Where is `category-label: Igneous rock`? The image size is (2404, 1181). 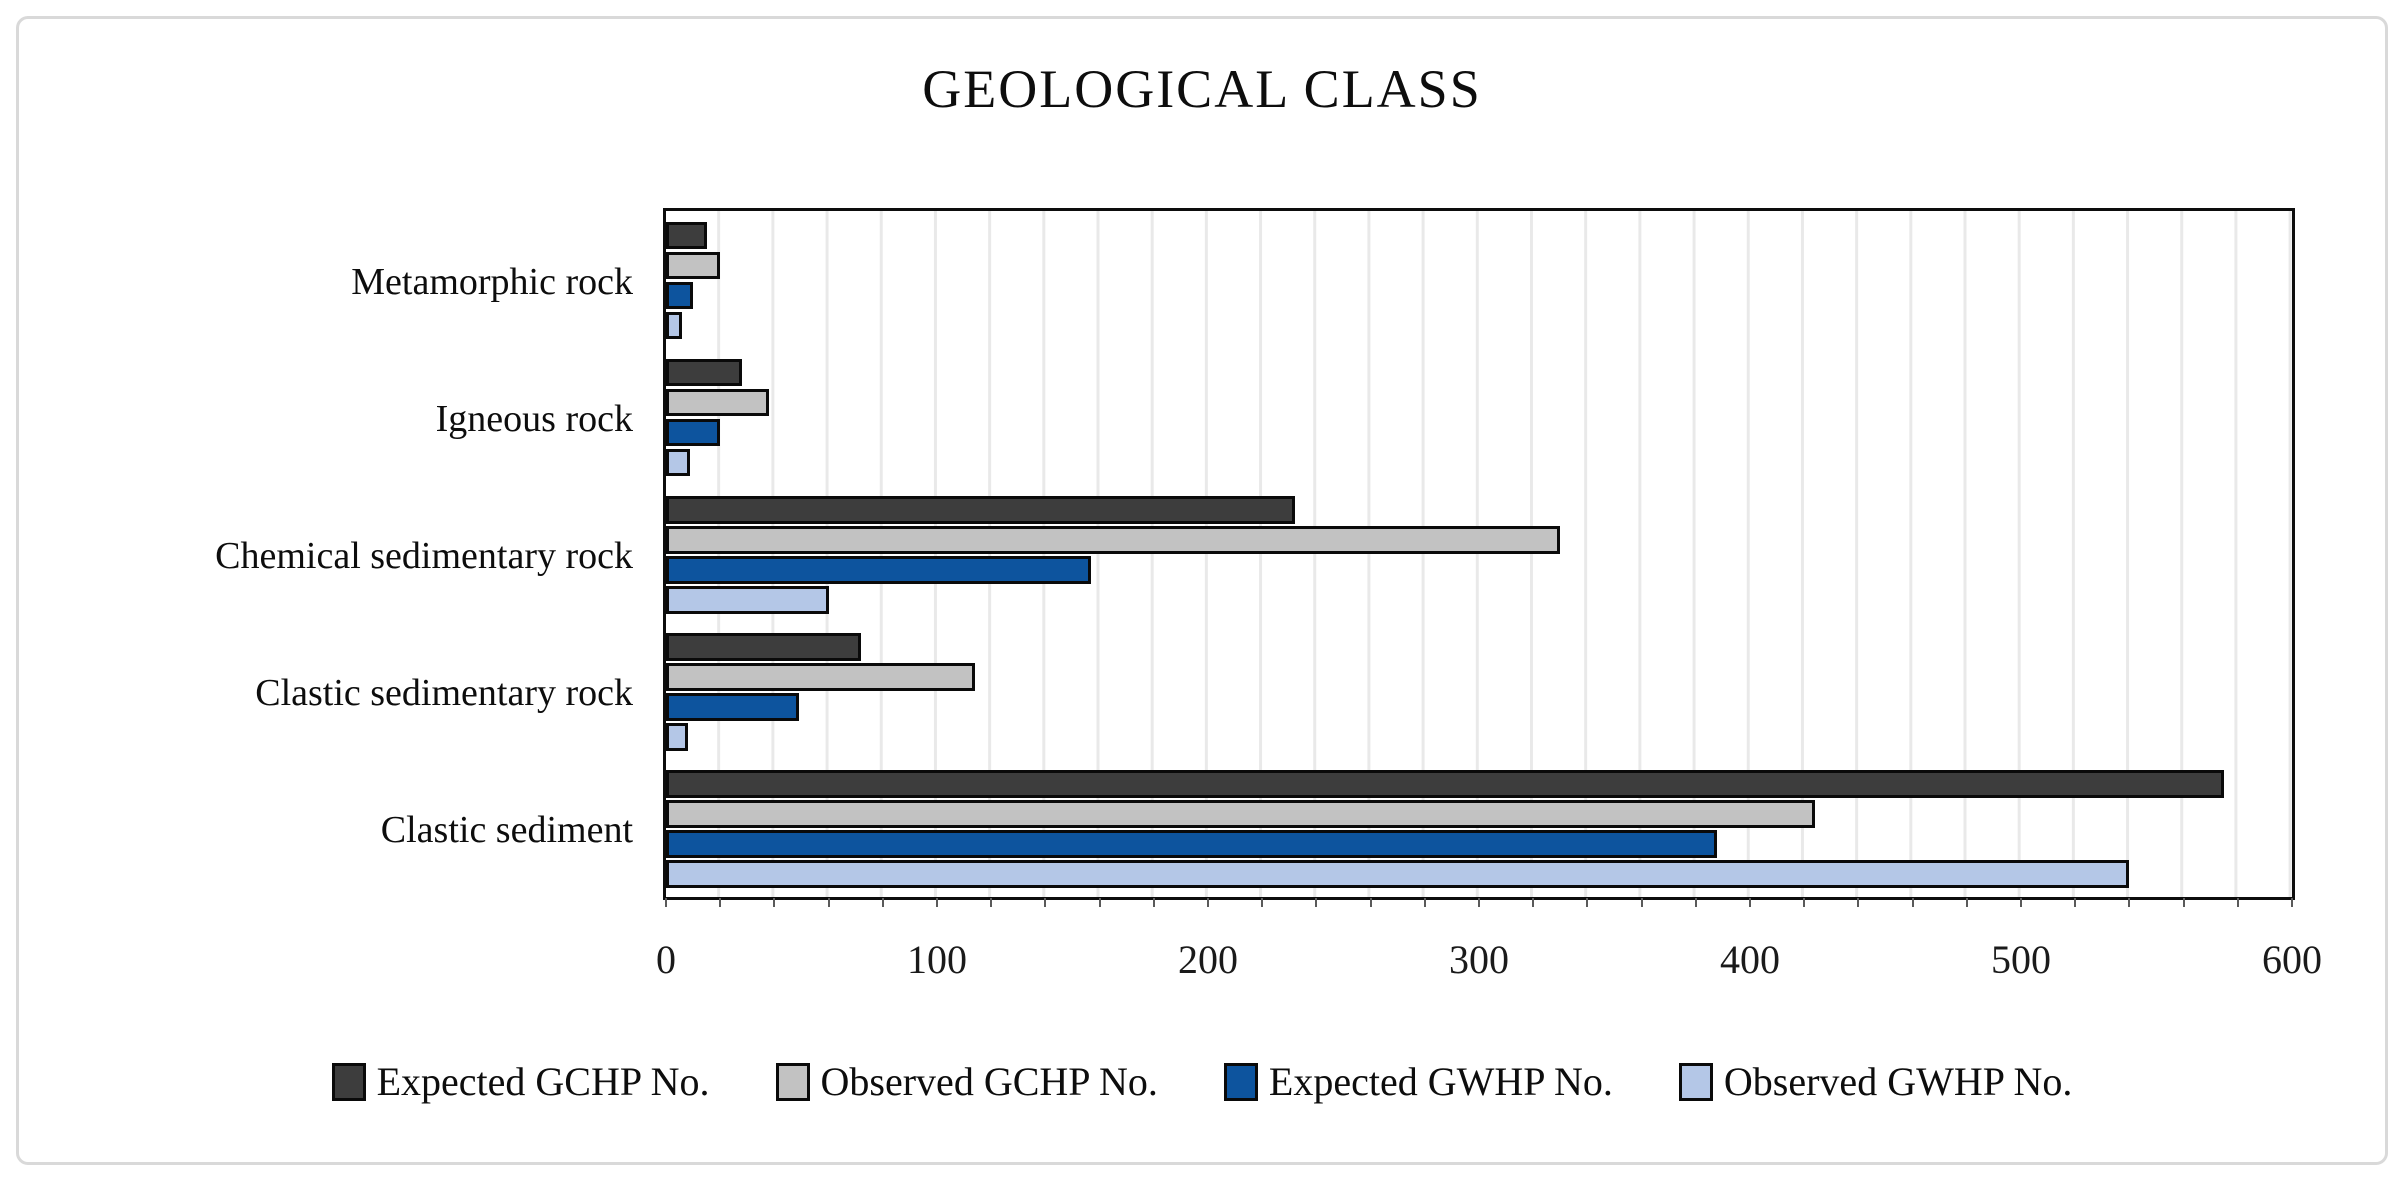
category-label: Igneous rock is located at coordinates (534, 418).